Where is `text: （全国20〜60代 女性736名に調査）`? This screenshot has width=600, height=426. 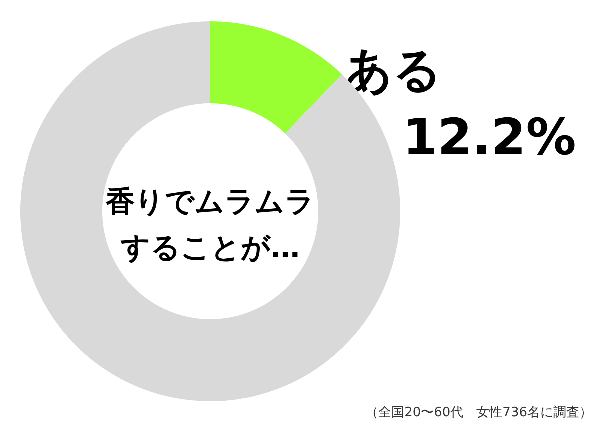 text: （全国20〜60代 女性736名に調査） is located at coordinates (479, 413).